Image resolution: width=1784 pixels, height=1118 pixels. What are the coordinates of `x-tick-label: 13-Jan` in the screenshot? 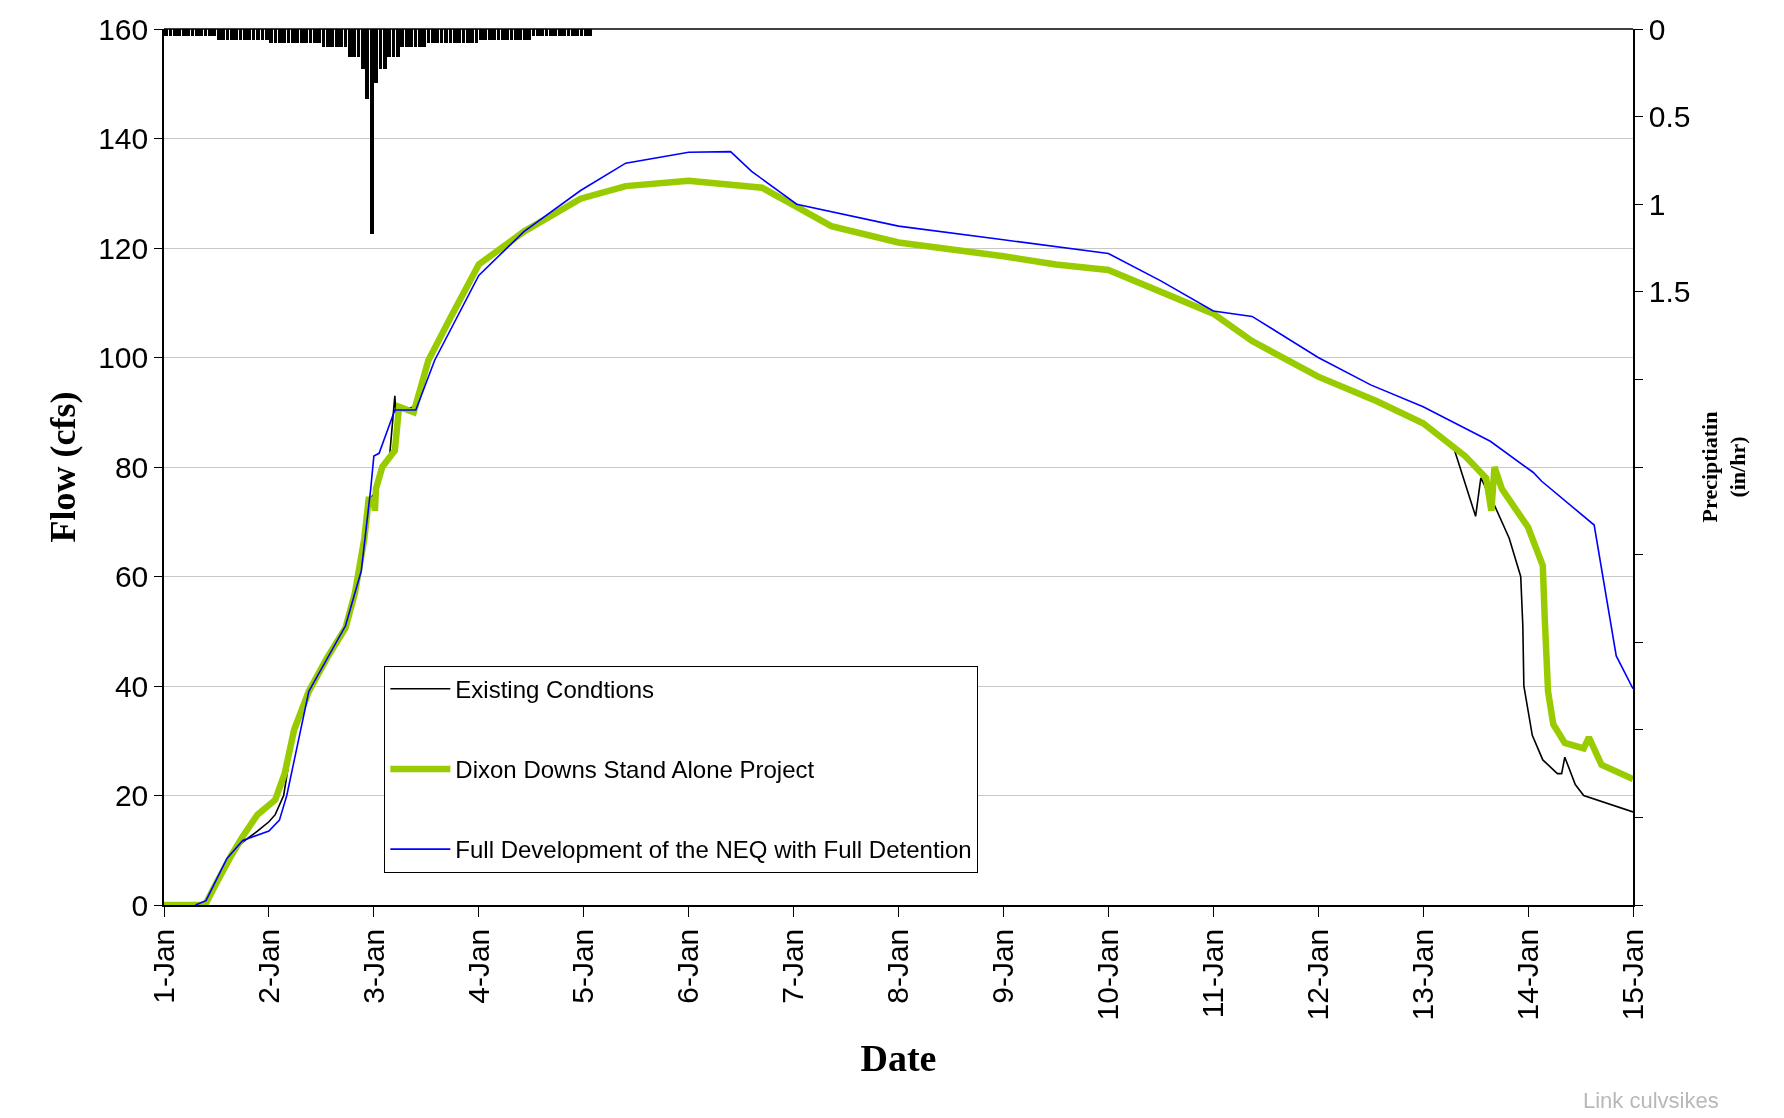 It's located at (1422, 974).